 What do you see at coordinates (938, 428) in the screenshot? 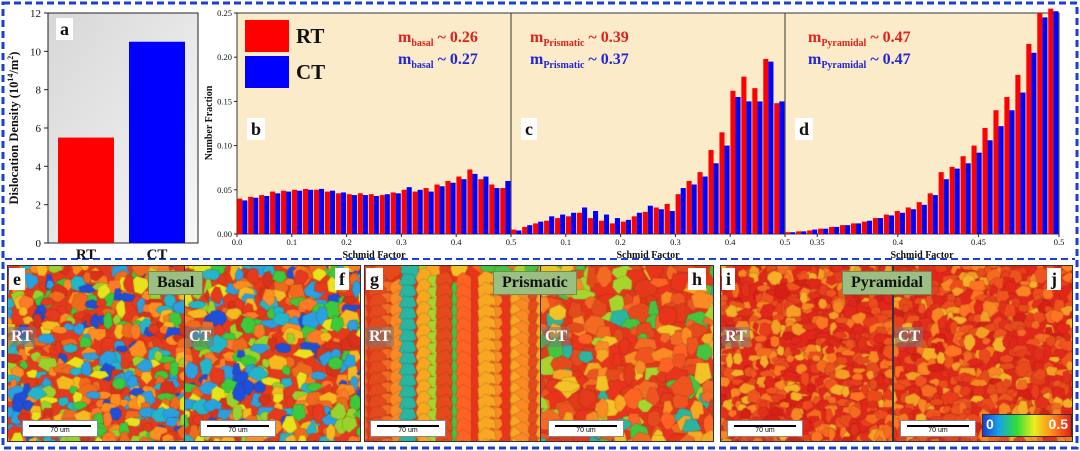
I see `scale-bar-j: 70 um` at bounding box center [938, 428].